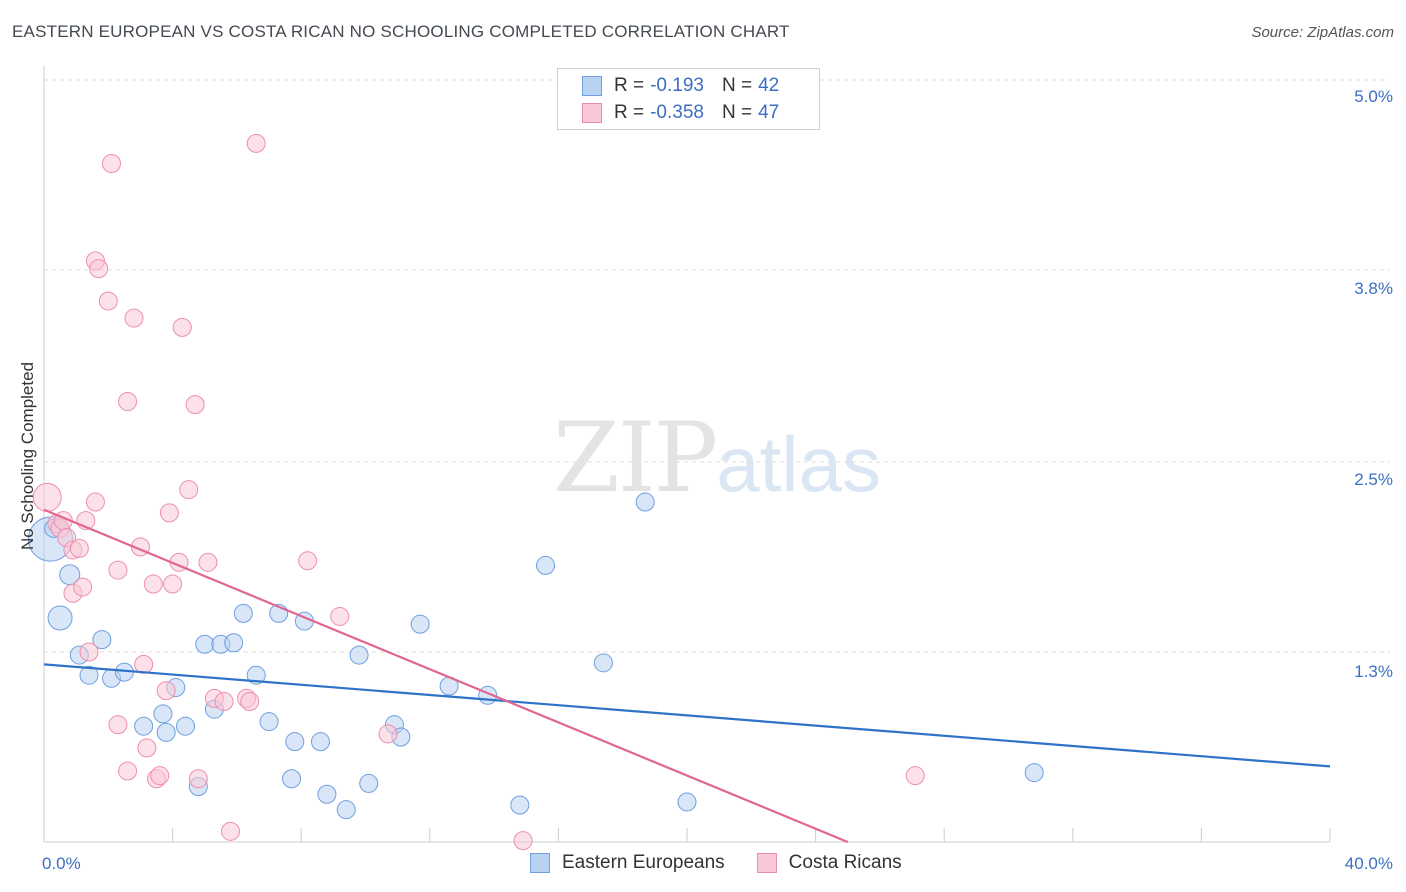 This screenshot has width=1406, height=892. What do you see at coordinates (687, 715) in the screenshot?
I see `trend-line` at bounding box center [687, 715].